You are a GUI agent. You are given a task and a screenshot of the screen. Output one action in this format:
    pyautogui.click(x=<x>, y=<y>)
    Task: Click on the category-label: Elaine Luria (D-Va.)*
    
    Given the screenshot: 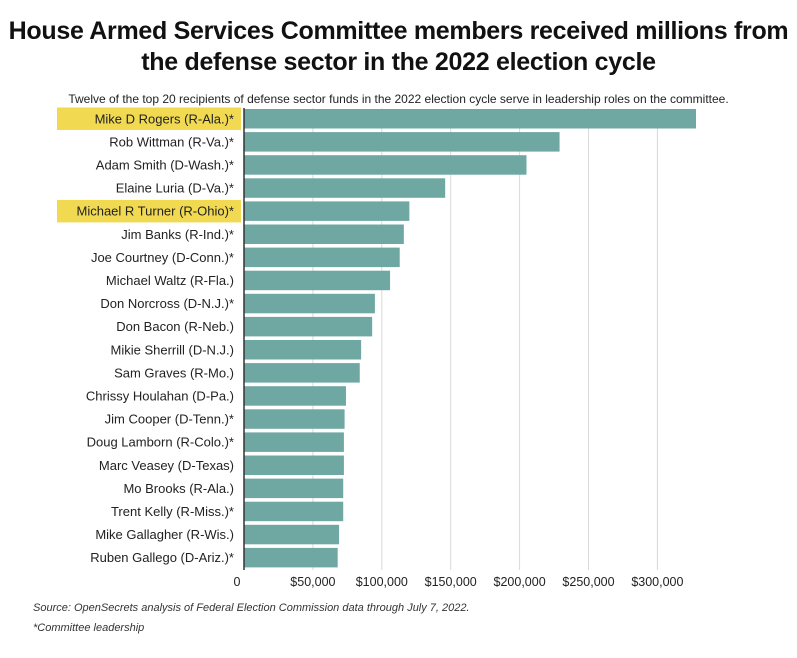 What is the action you would take?
    pyautogui.click(x=175, y=188)
    